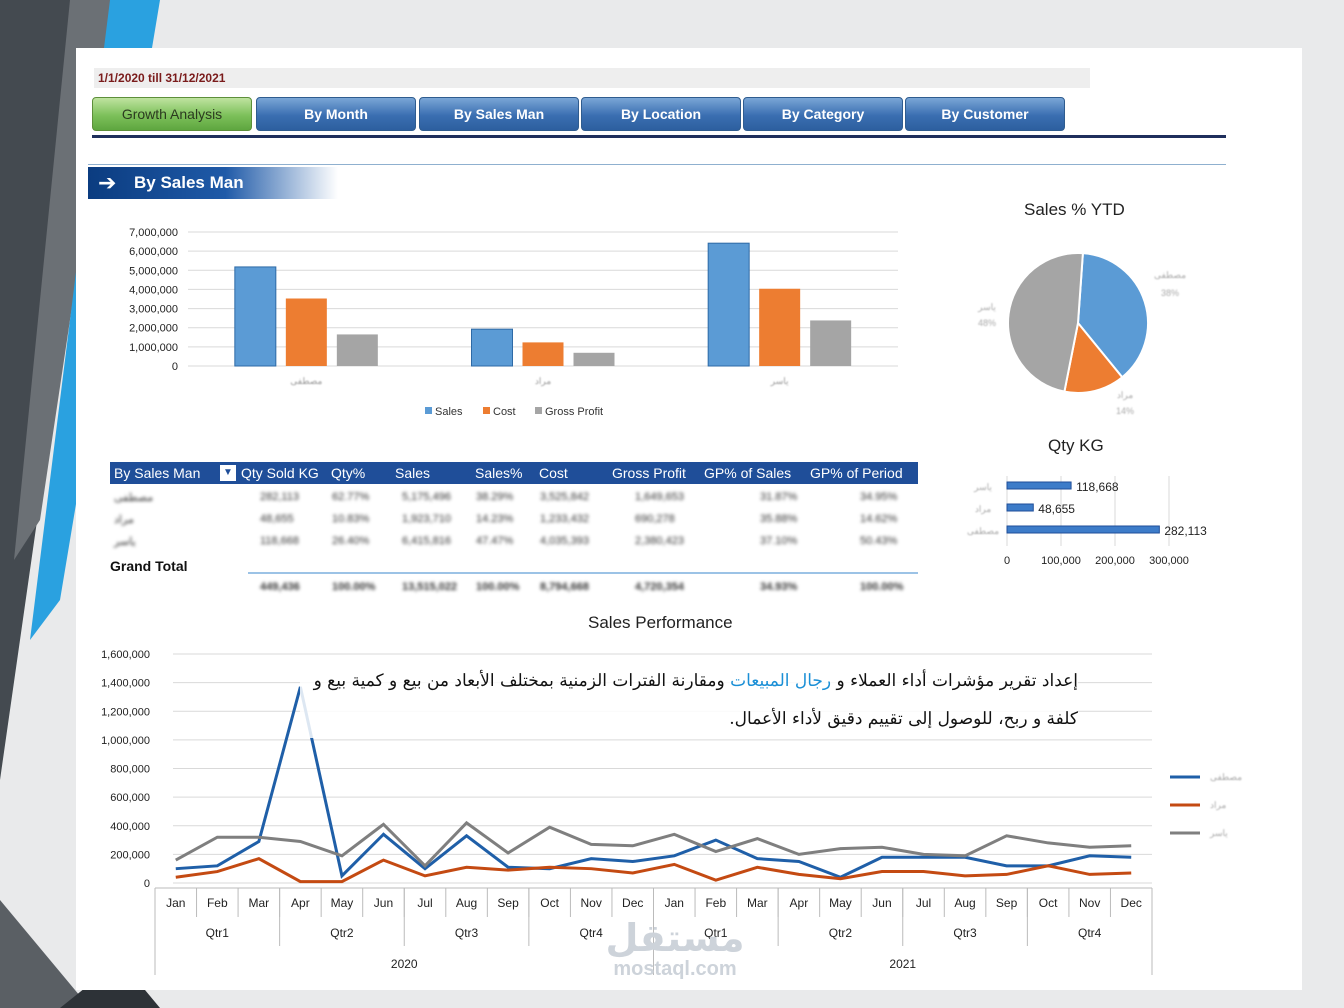 The width and height of the screenshot is (1344, 1008). What do you see at coordinates (348, 473) in the screenshot?
I see `col-qty-pct: Qty%` at bounding box center [348, 473].